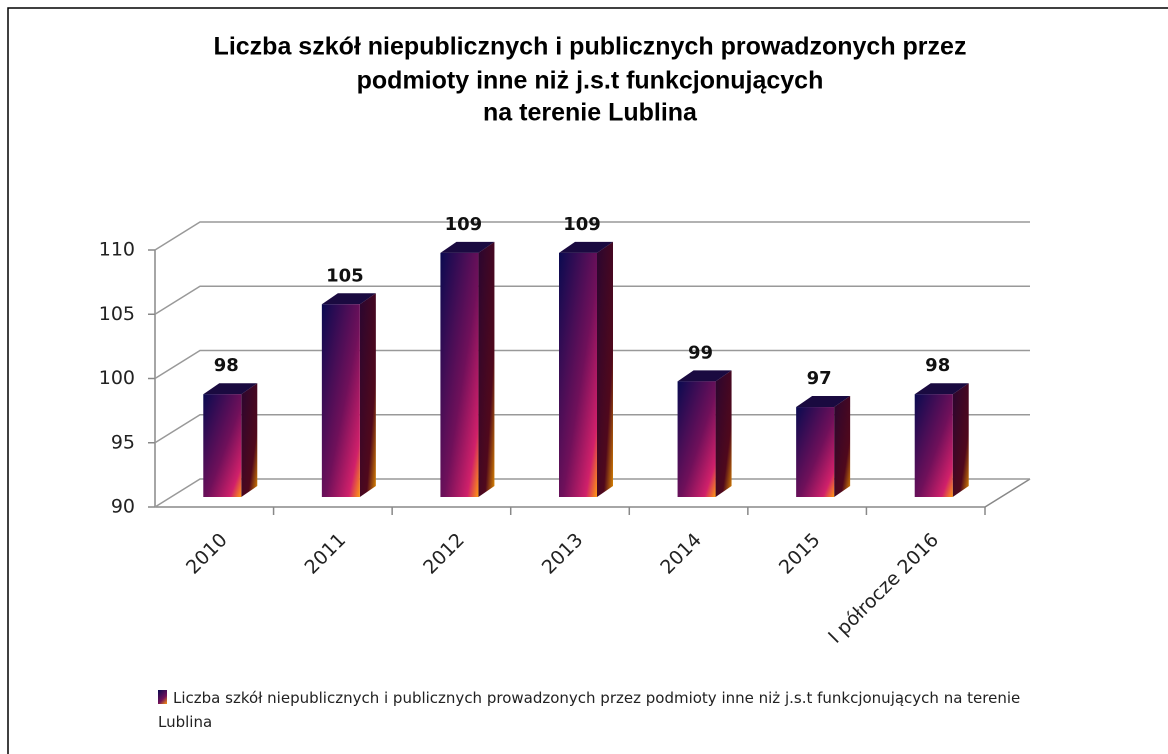 The height and width of the screenshot is (754, 1168). Describe the element at coordinates (117, 314) in the screenshot. I see `y-tick-label: 105` at that location.